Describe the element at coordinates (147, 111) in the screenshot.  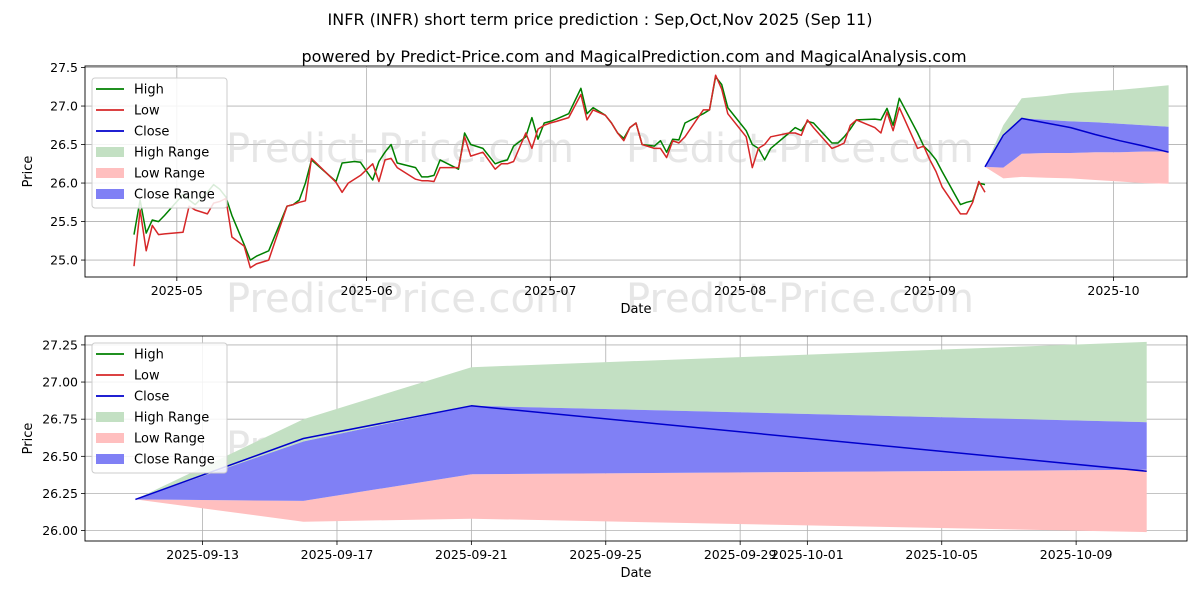
I see `top-legend-label: Low` at that location.